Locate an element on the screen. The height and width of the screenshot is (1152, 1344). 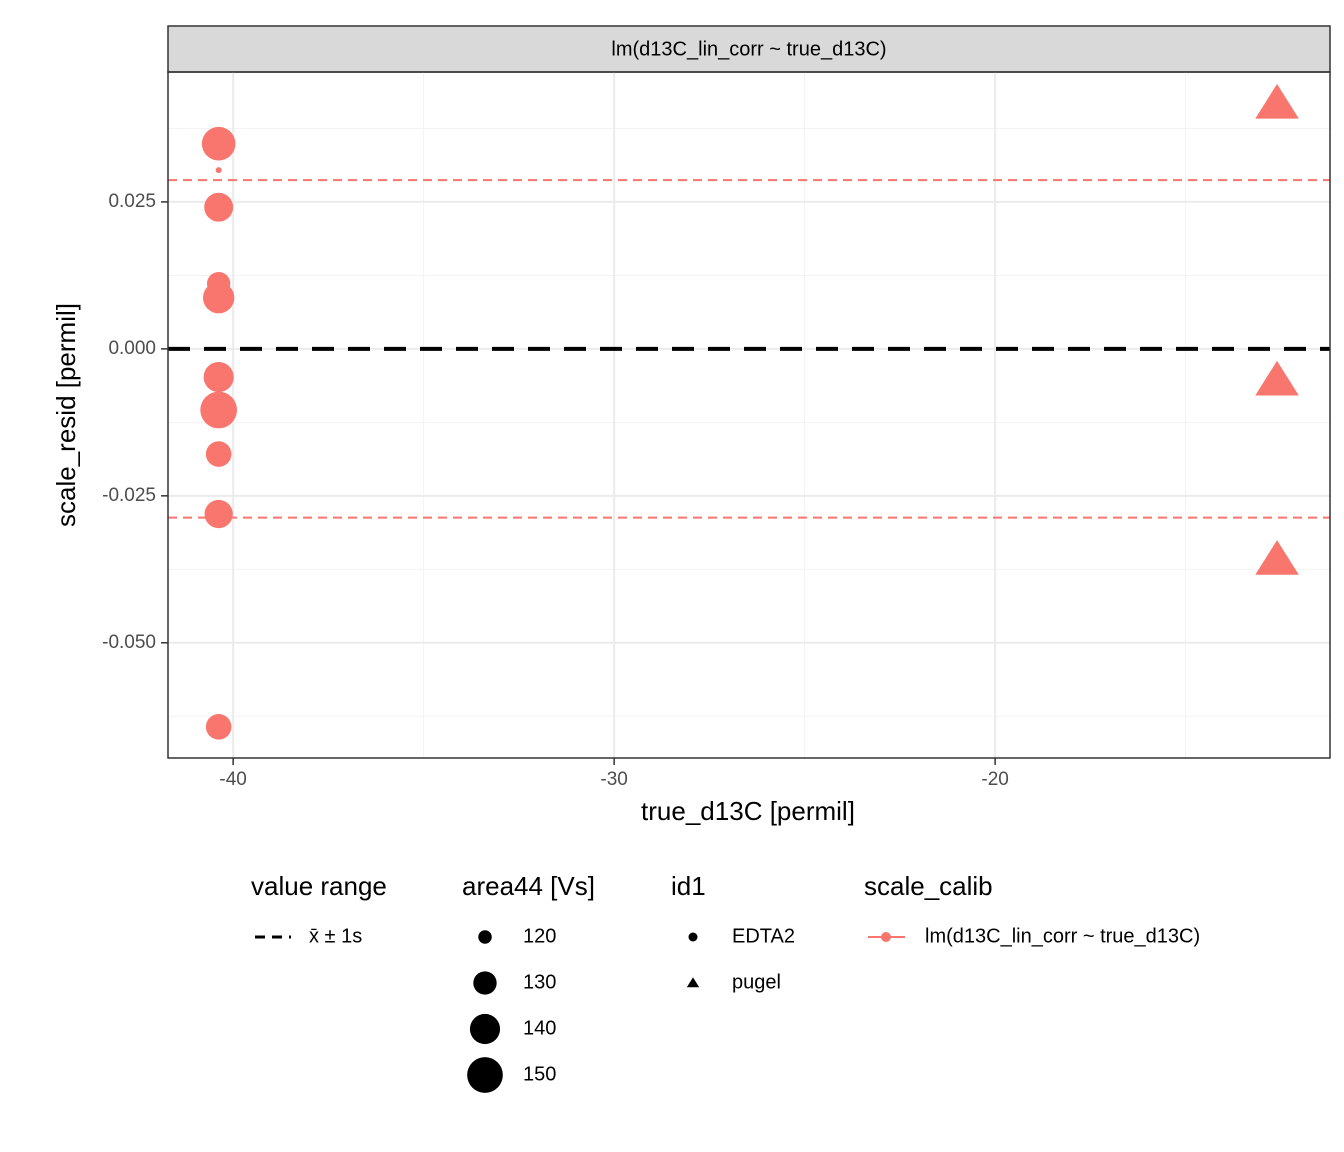
legend-label: x̄ ± 1s is located at coordinates (335, 936).